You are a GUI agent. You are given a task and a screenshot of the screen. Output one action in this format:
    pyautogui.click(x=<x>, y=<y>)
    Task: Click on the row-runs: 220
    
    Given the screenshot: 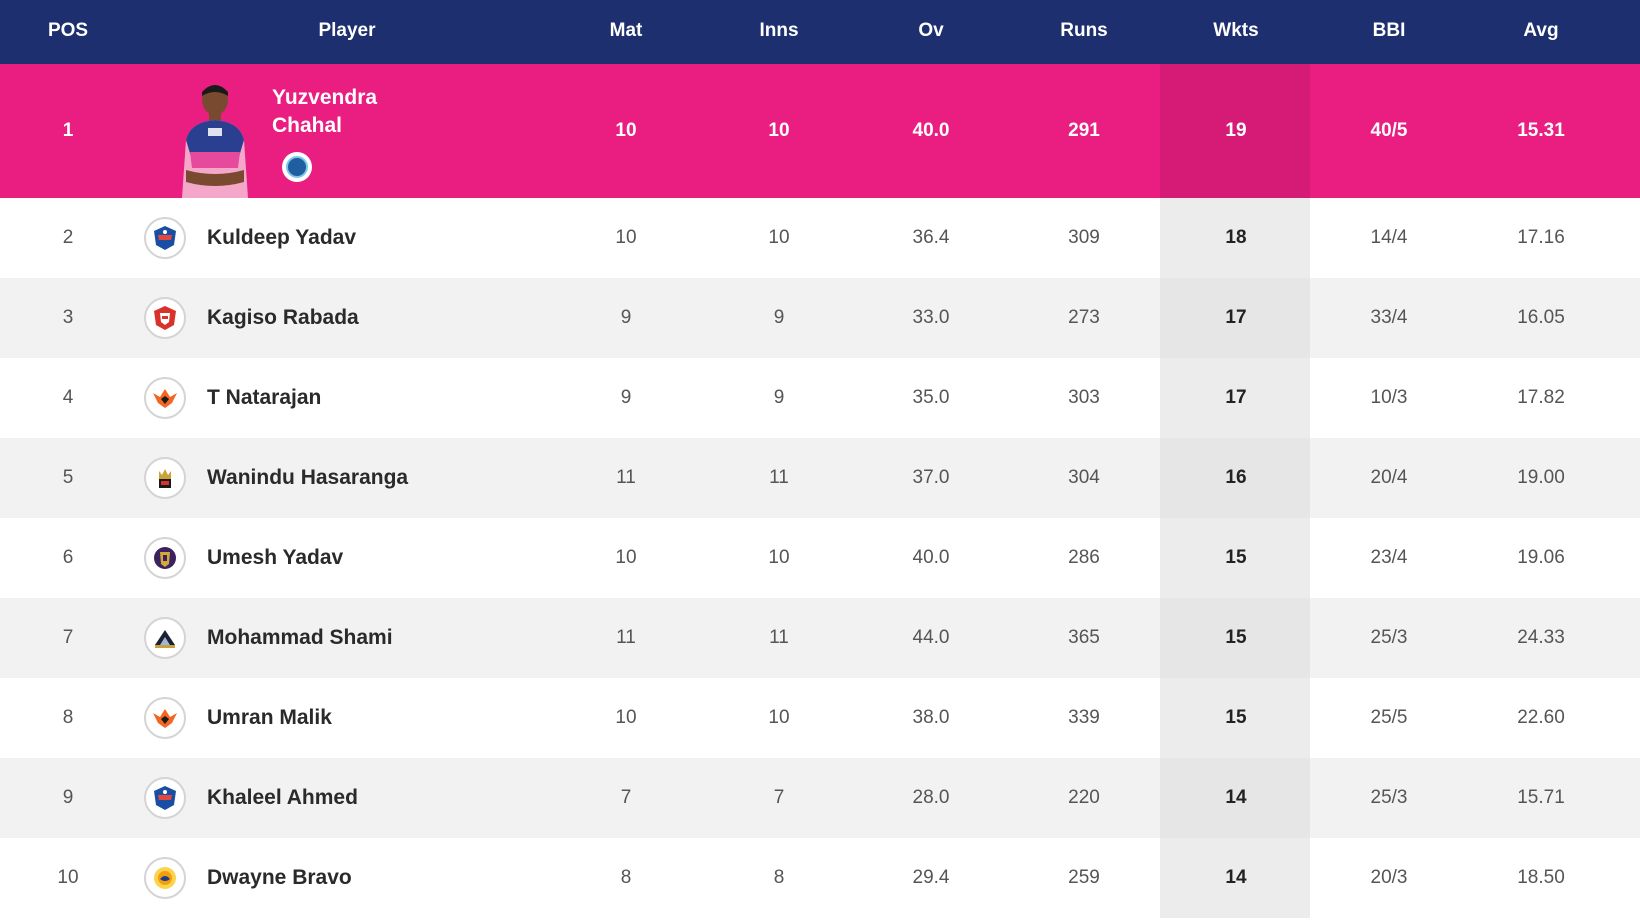 What is the action you would take?
    pyautogui.click(x=1084, y=797)
    